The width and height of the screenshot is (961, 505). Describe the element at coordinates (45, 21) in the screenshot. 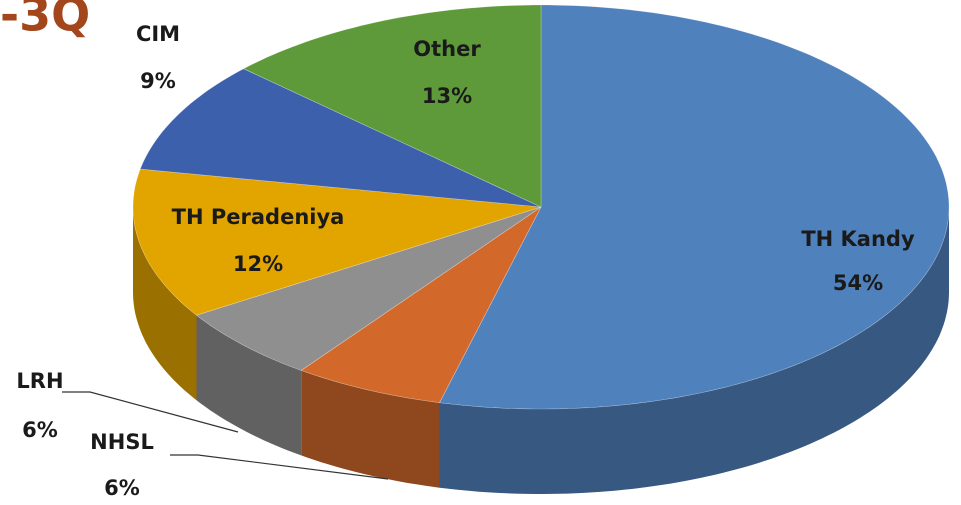

I see `chart-title: -3Q` at that location.